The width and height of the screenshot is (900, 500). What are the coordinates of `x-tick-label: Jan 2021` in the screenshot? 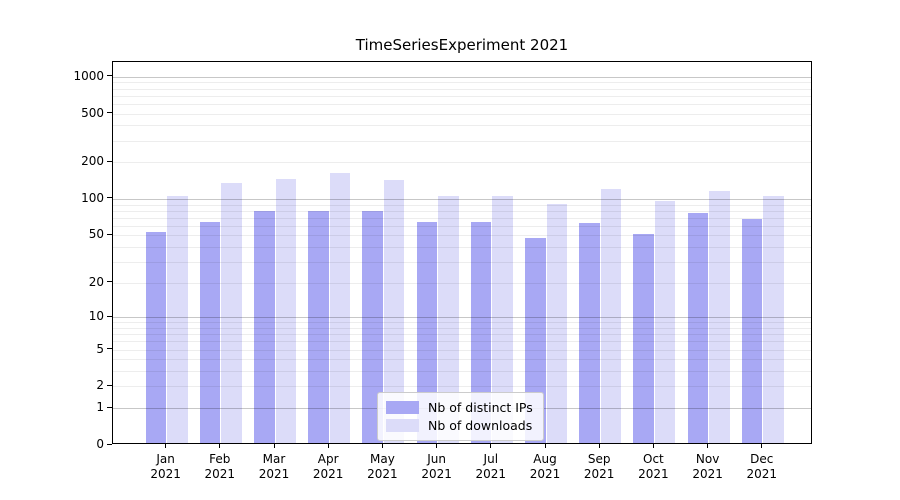 It's located at (166, 467).